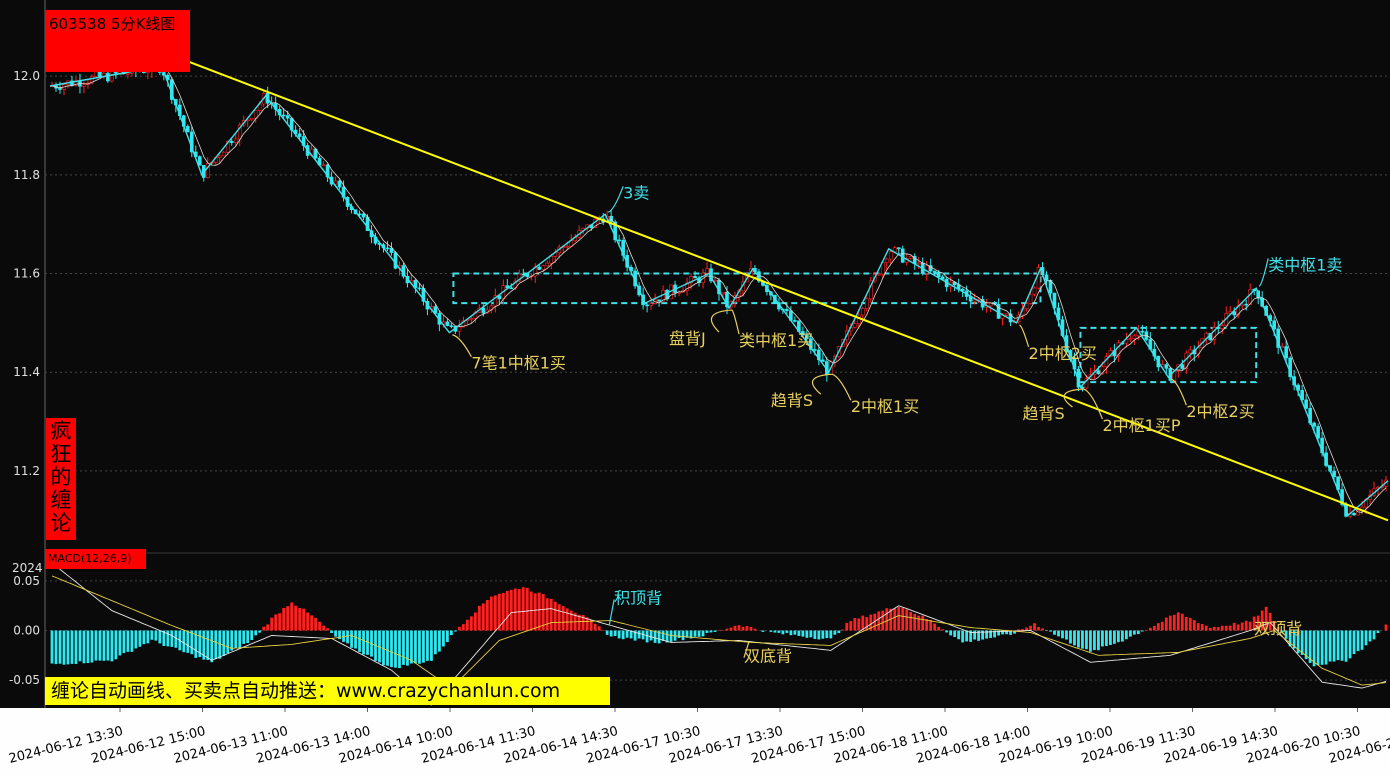 This screenshot has width=1390, height=775. Describe the element at coordinates (687, 338) in the screenshot. I see `annotation-label: 盘背J` at that location.